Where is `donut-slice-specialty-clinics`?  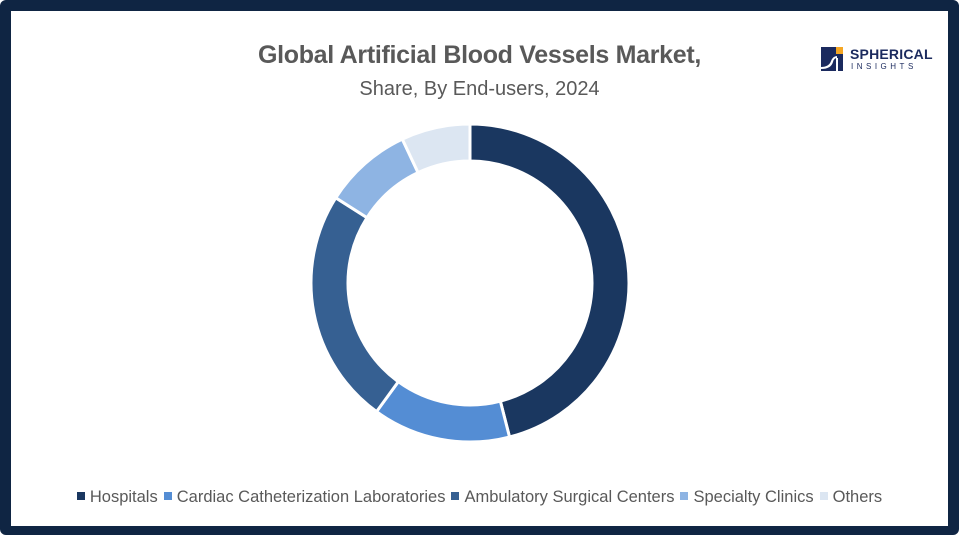 donut-slice-specialty-clinics is located at coordinates (377, 178).